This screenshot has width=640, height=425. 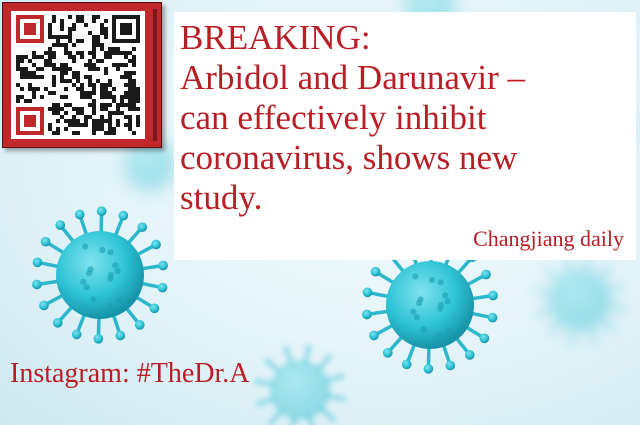 I want to click on source-credit: Changjiang daily, so click(x=548, y=238).